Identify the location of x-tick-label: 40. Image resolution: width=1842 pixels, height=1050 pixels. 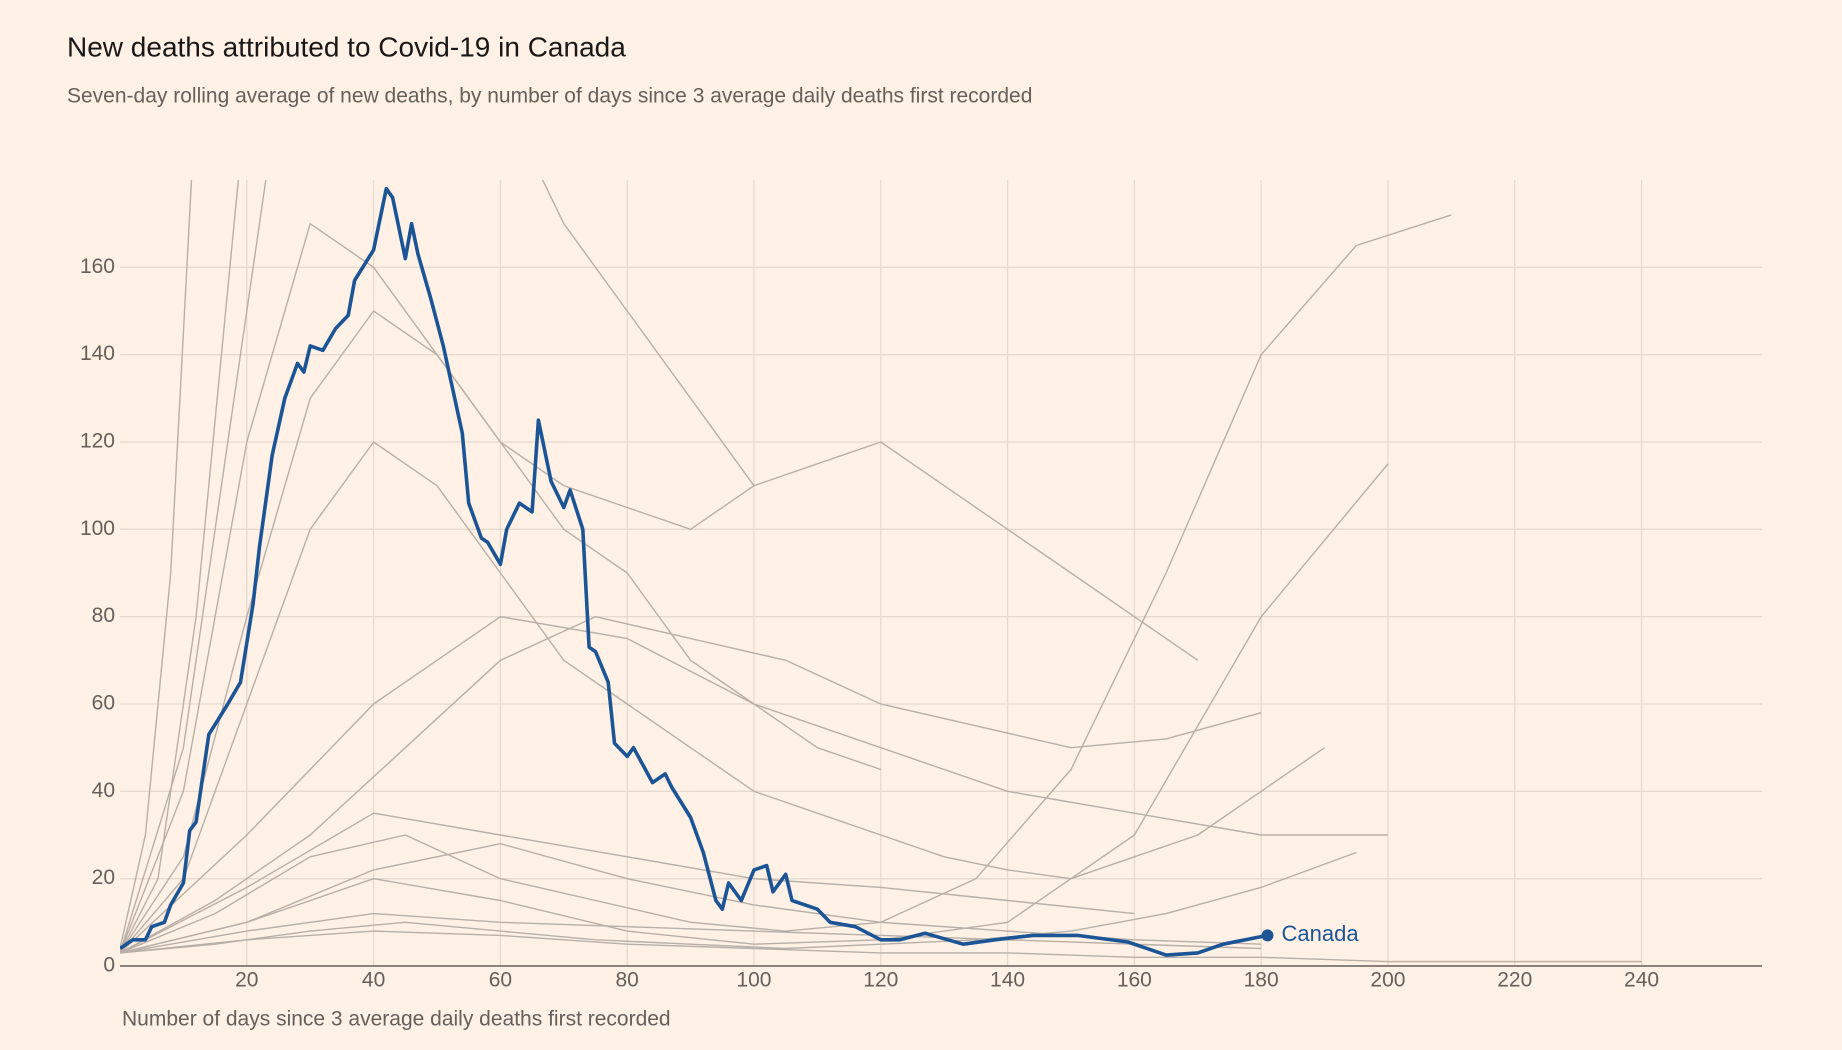
(373, 980).